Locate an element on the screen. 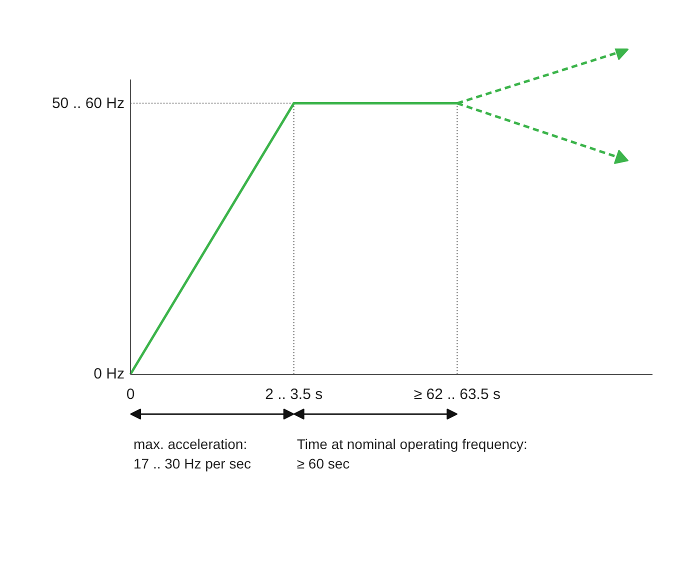  text: Time at nominal operating frequency: ≥ 60 sec is located at coordinates (412, 454).